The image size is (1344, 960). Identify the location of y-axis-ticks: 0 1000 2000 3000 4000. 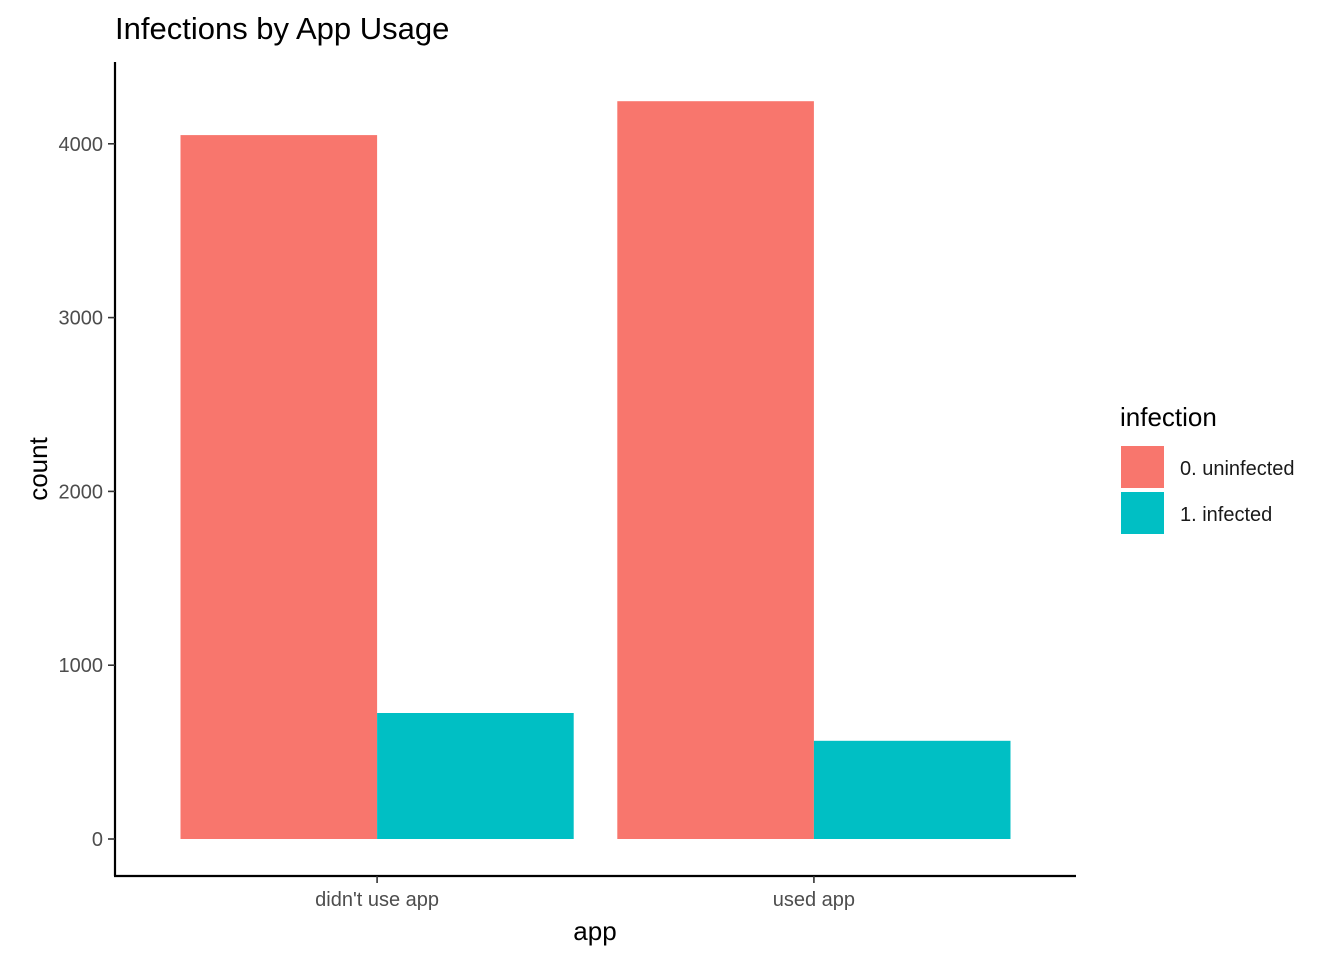
(87, 492).